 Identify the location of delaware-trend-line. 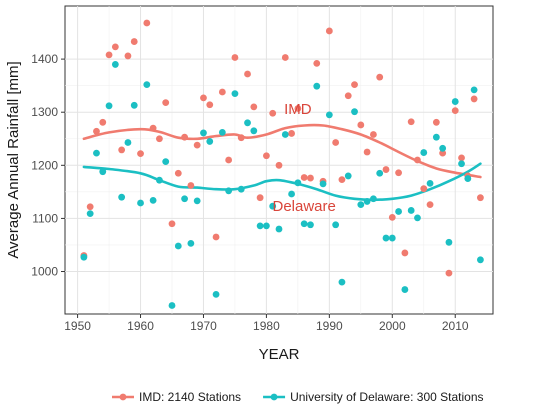
(282, 182).